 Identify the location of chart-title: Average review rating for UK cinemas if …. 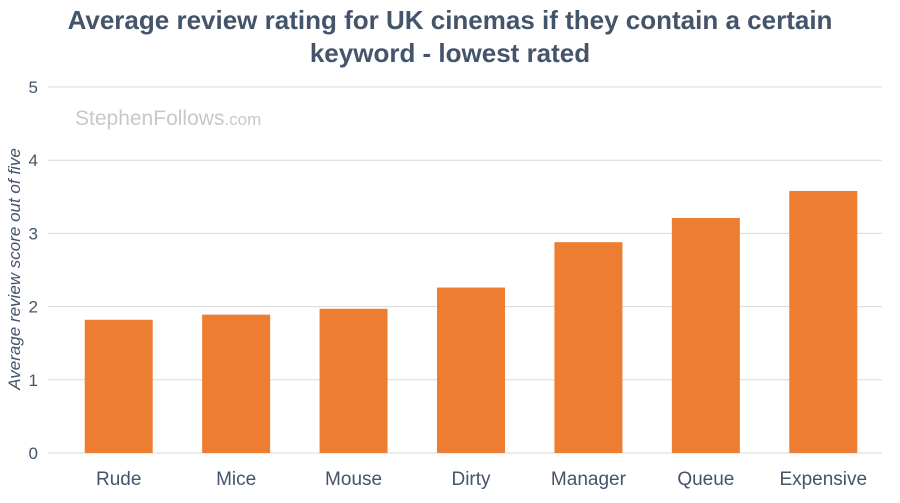
(450, 37).